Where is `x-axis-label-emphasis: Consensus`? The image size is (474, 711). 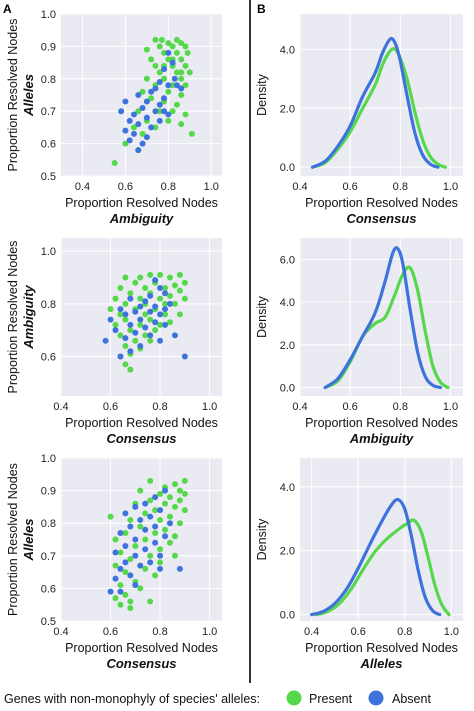
x-axis-label-emphasis: Consensus is located at coordinates (141, 663).